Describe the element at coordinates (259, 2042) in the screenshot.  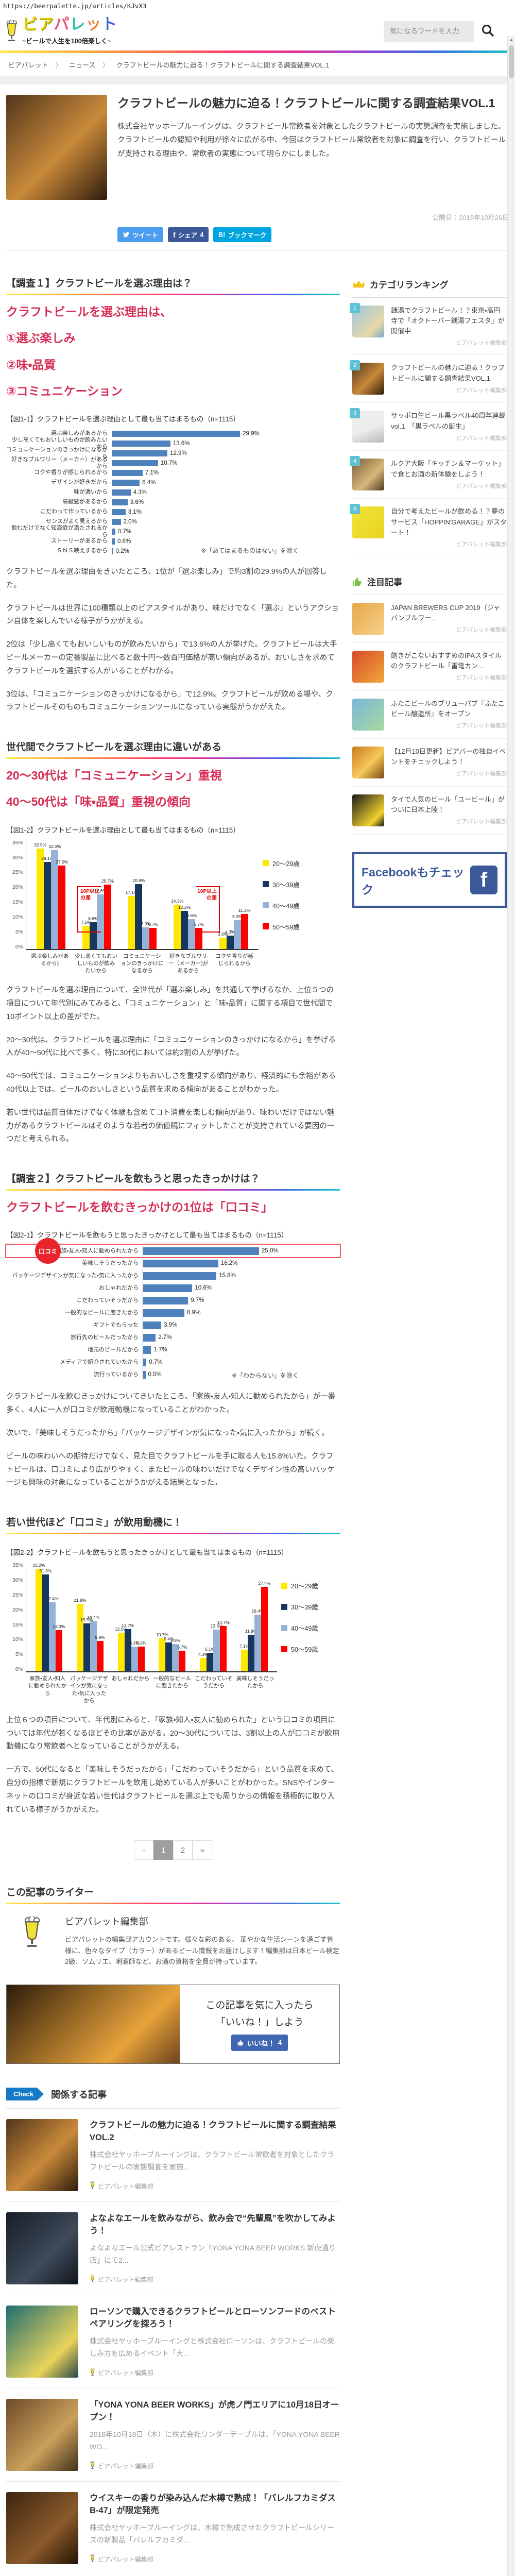
I see `facebook-like-button: いいね！ 4` at that location.